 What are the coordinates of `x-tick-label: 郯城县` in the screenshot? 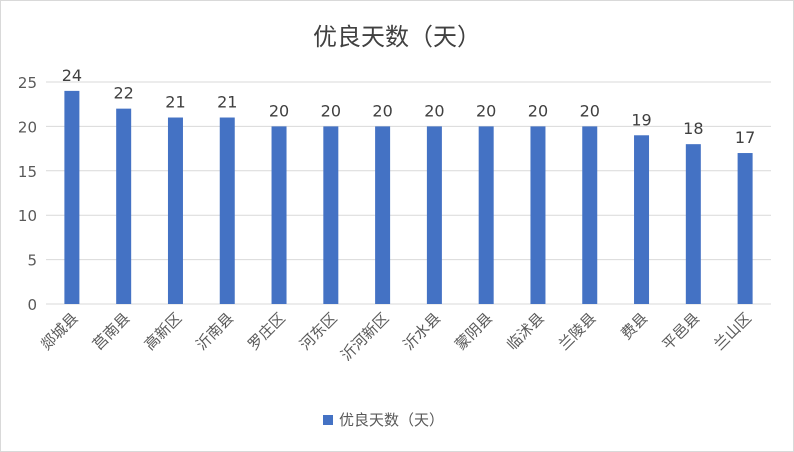 It's located at (59, 331).